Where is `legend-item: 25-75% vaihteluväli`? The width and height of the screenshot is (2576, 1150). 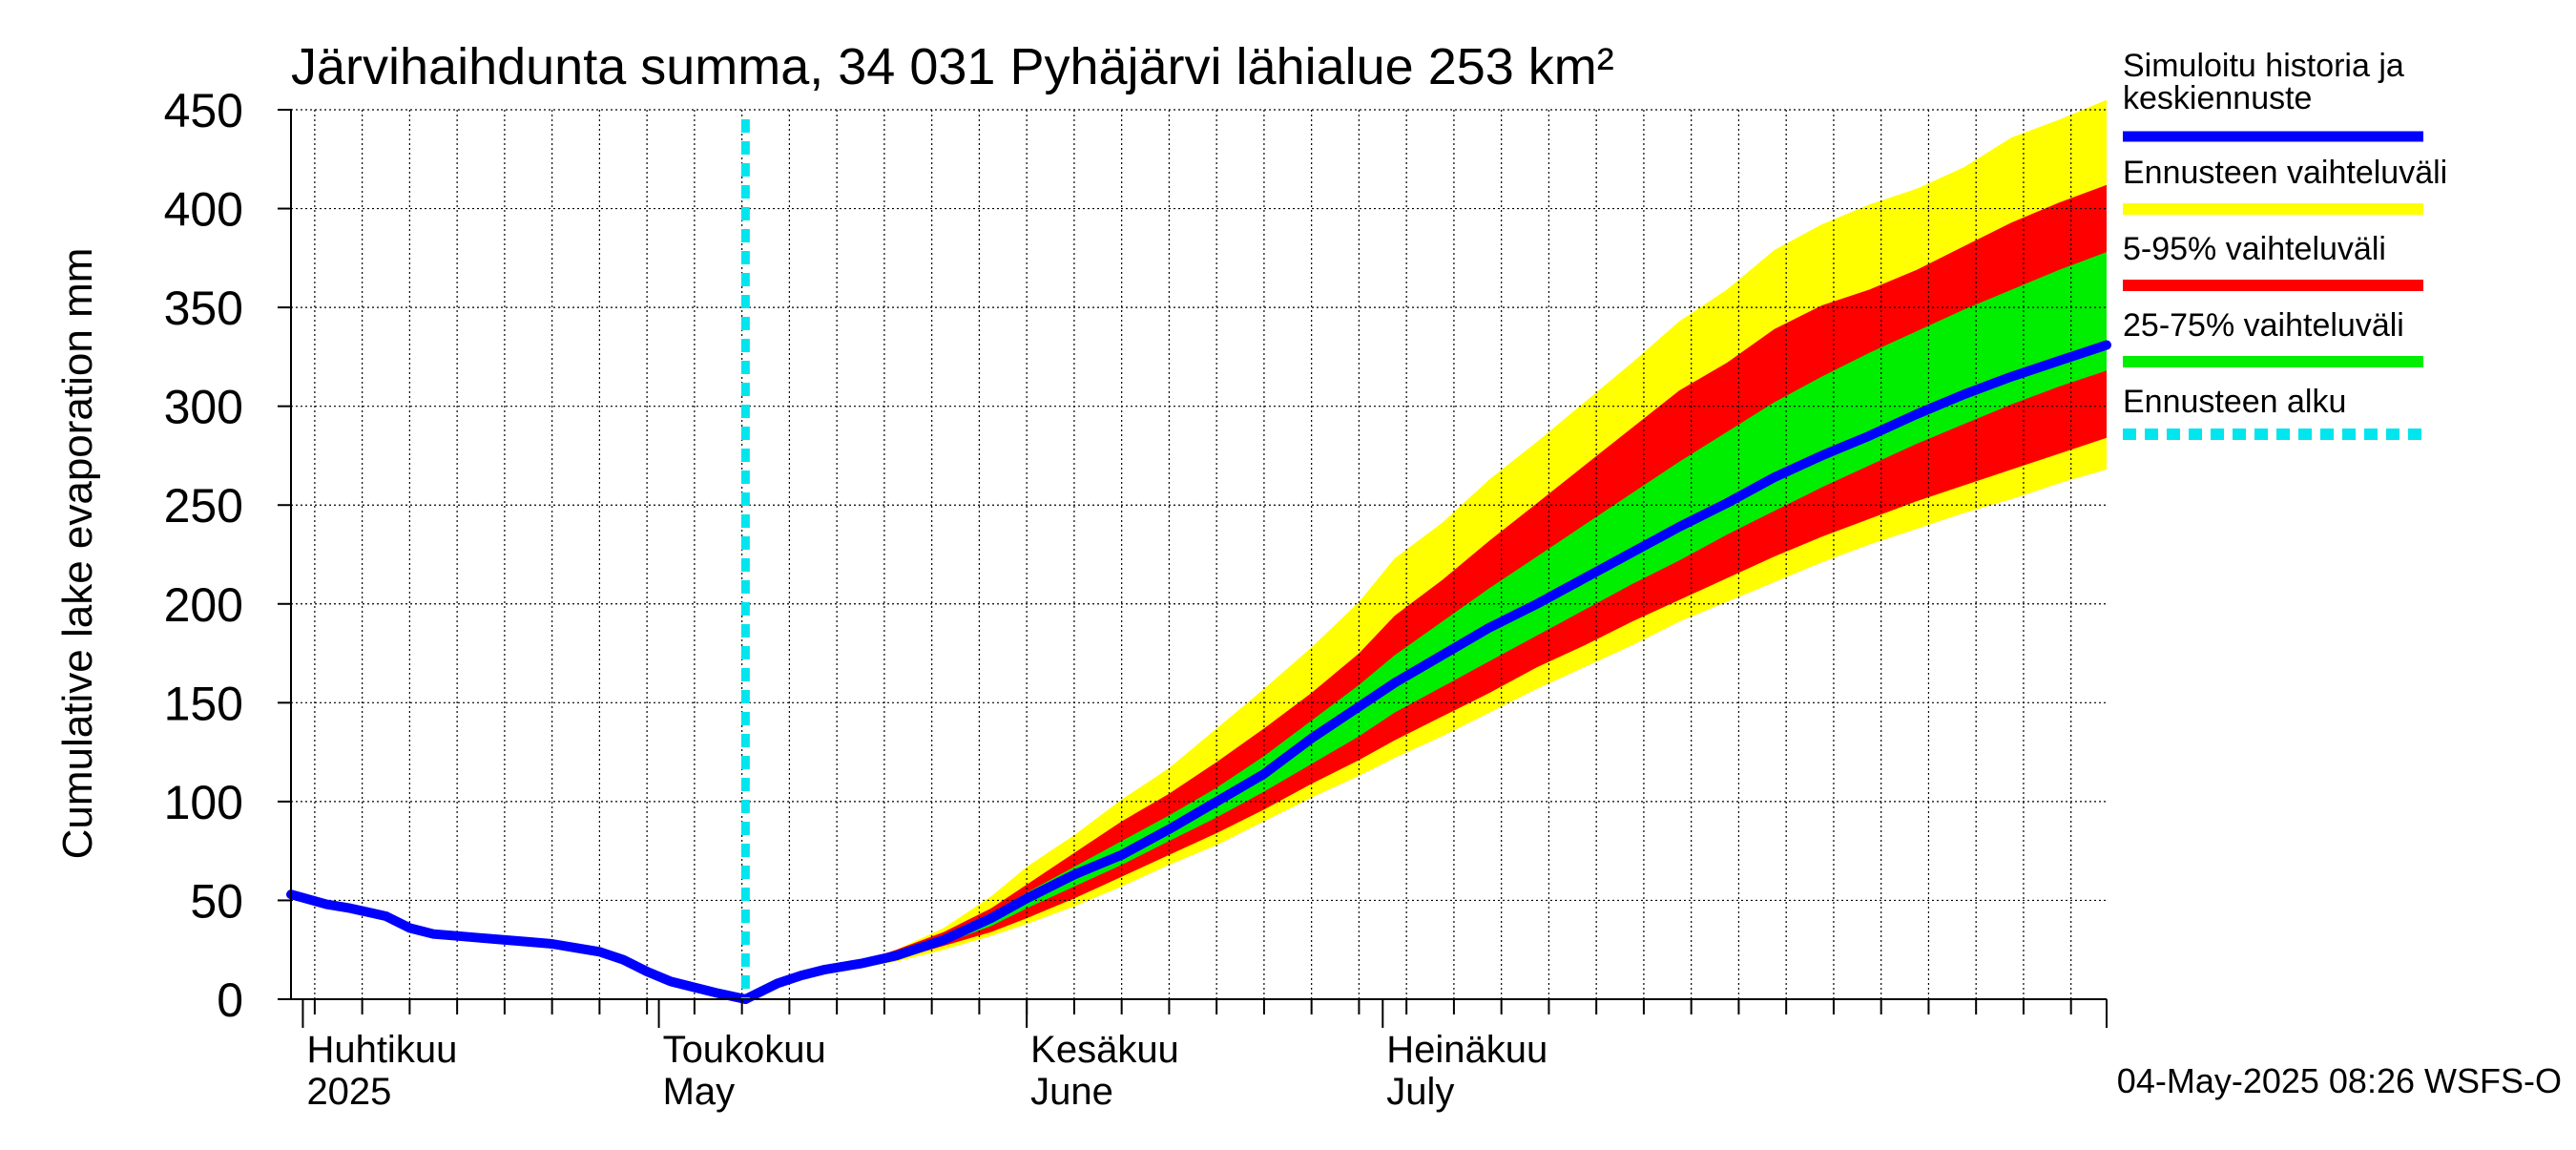 legend-item: 25-75% vaihteluväli is located at coordinates (2273, 337).